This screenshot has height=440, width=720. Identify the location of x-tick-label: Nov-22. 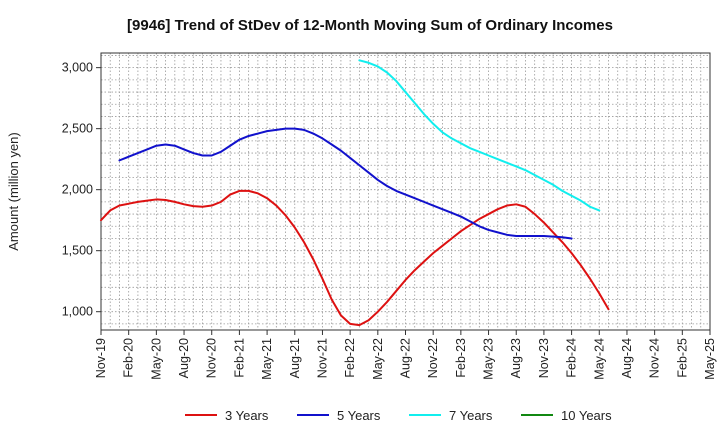
(433, 358).